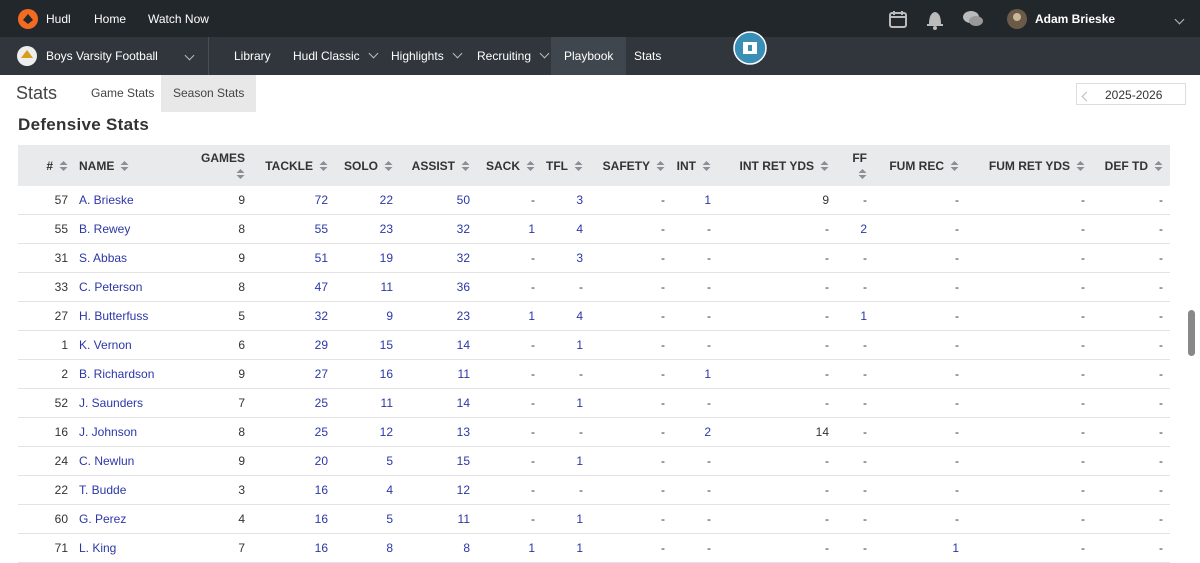  What do you see at coordinates (438, 165) in the screenshot?
I see `column-header: ASSIST` at bounding box center [438, 165].